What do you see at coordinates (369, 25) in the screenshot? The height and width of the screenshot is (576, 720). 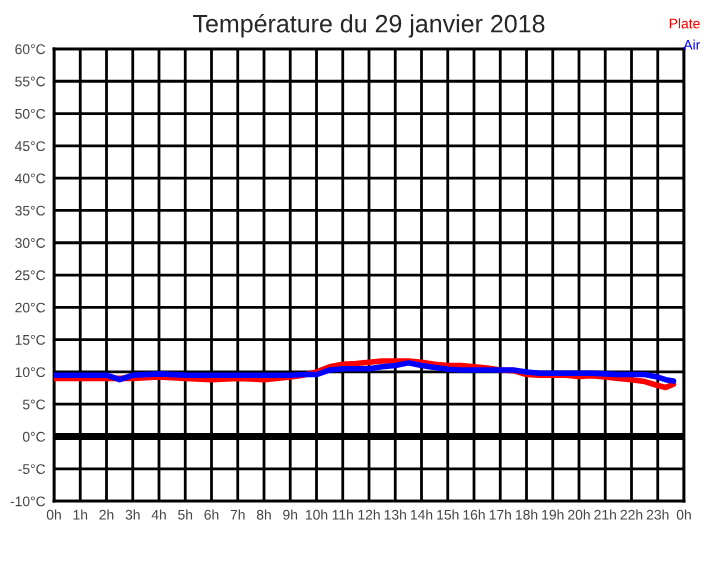 I see `chart-title: Température du 29 janvier 2018` at bounding box center [369, 25].